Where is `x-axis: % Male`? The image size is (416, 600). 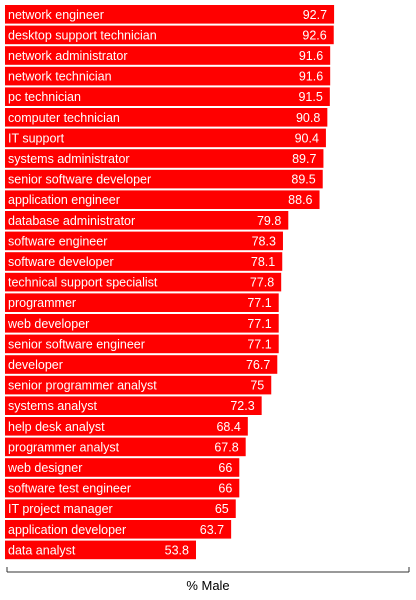
x-axis: % Male is located at coordinates (208, 580).